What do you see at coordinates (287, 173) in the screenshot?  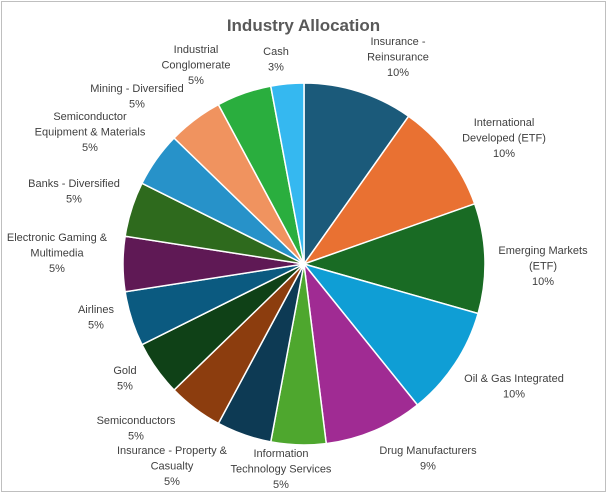 I see `pie-slice-cash` at bounding box center [287, 173].